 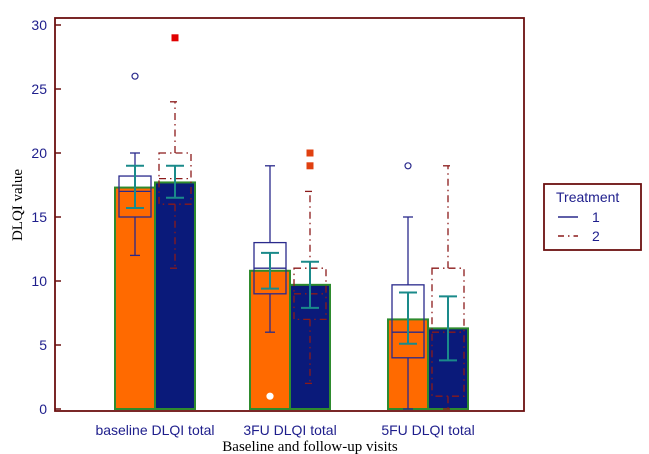 I want to click on legend: Treatment 1 2, so click(x=592, y=217).